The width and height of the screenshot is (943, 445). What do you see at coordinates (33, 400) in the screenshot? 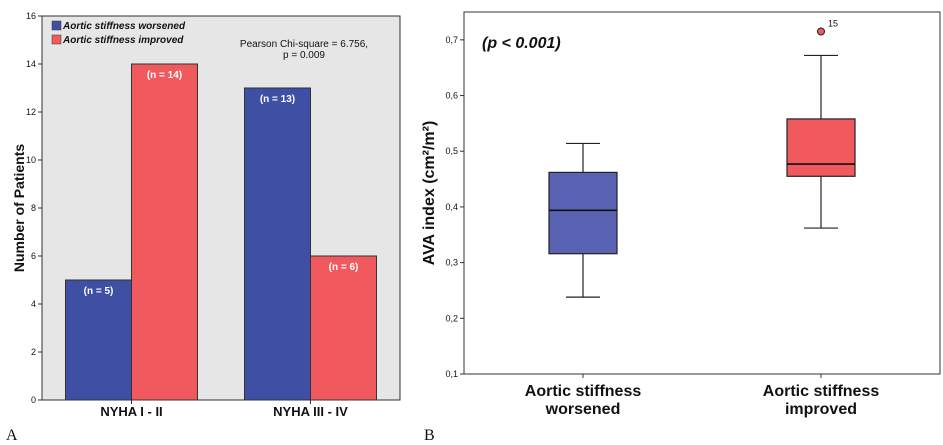
I see `panel-a-y-tick-label: 0` at bounding box center [33, 400].